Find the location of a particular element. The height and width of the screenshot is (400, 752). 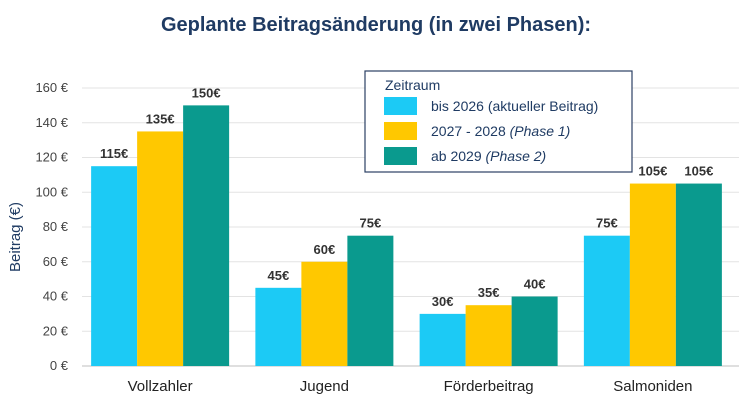

y-tick-label: 20 € is located at coordinates (56, 330).